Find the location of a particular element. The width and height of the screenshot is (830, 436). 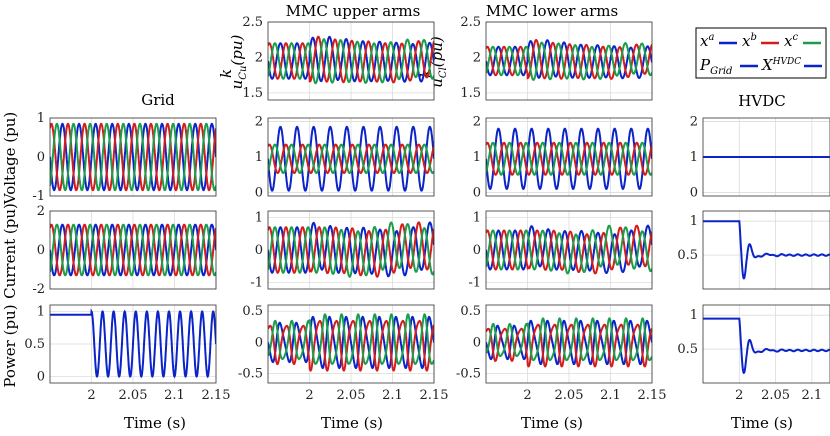

xlabel-hvdc: Time (s) is located at coordinates (762, 423).